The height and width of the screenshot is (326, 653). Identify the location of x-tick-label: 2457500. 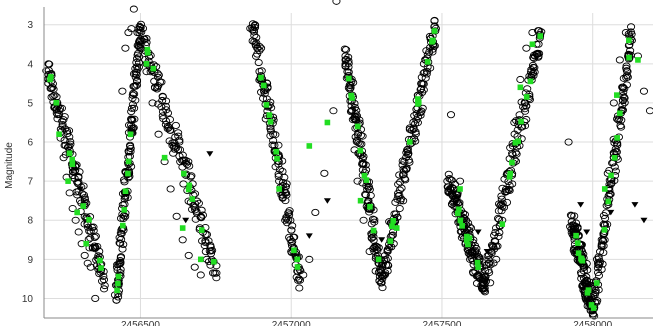
(441, 323).